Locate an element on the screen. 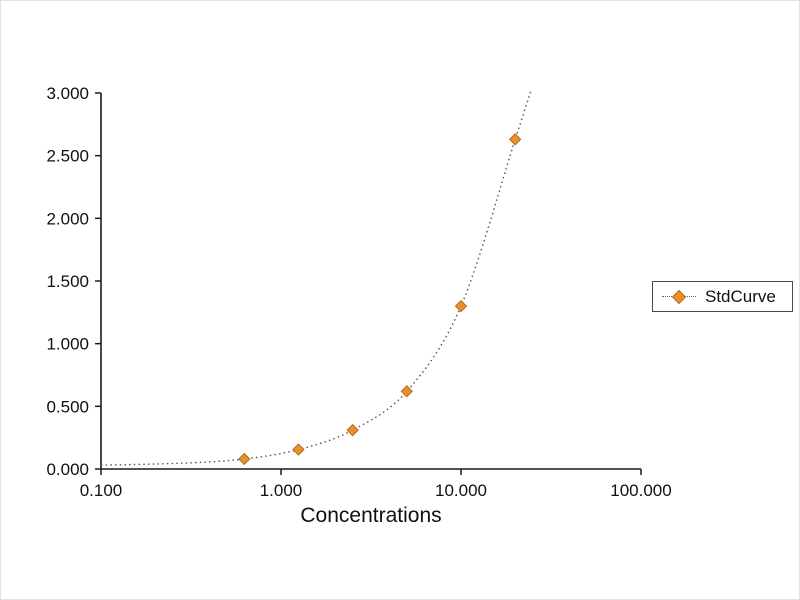 The height and width of the screenshot is (600, 800). x-tick-label: 10.000 is located at coordinates (461, 490).